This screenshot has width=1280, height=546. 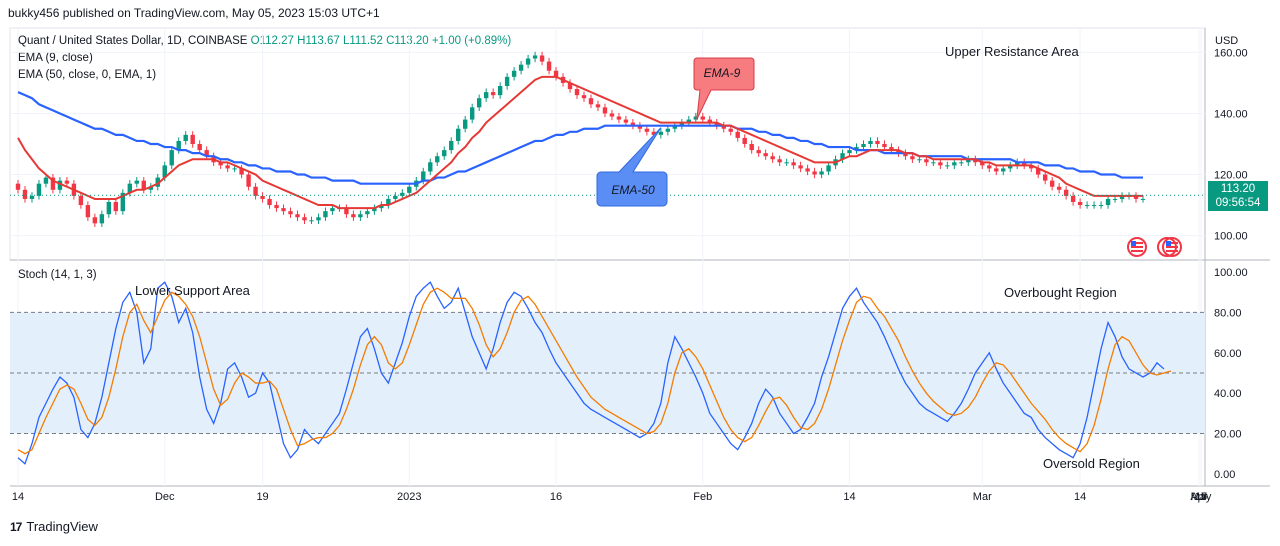 I want to click on flag-canton, so click(x=1168, y=243).